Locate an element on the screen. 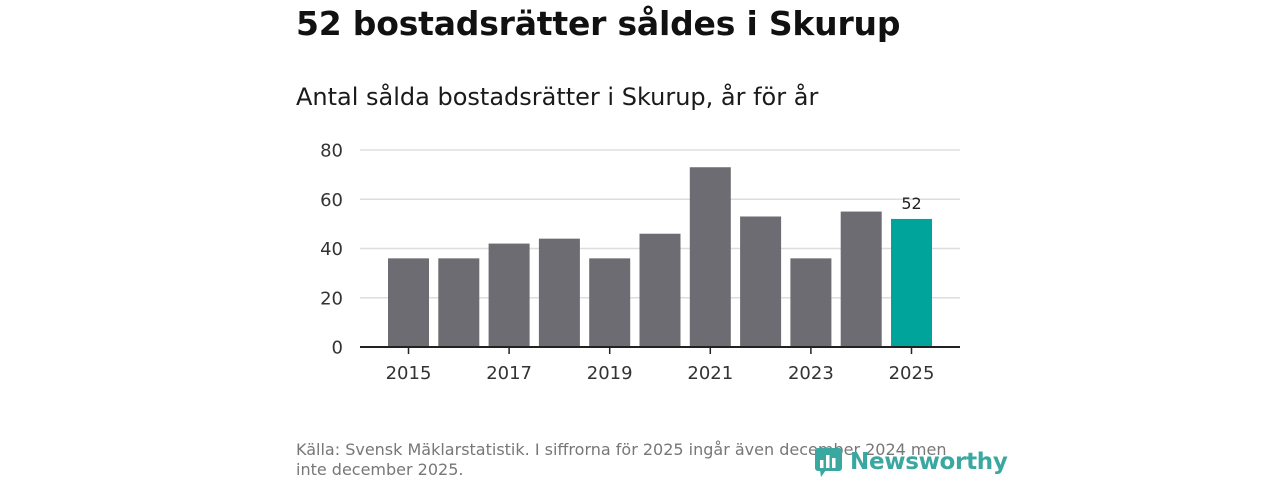 The height and width of the screenshot is (480, 1280). x-axis-labels: 2015 2017 2019 2021 2023 2025 is located at coordinates (660, 373).